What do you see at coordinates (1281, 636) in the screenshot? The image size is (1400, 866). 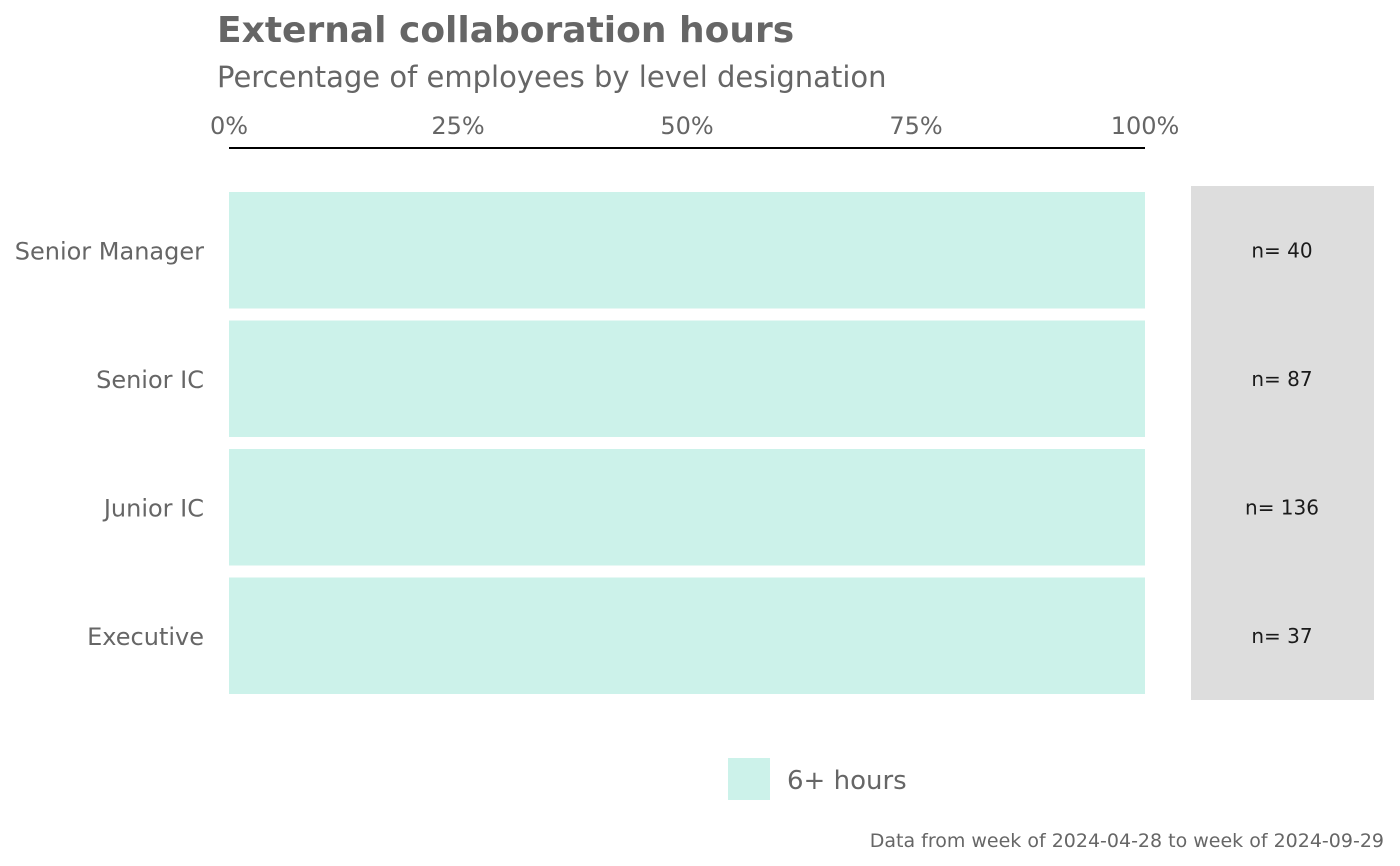 I see `count-label: n= 37` at bounding box center [1281, 636].